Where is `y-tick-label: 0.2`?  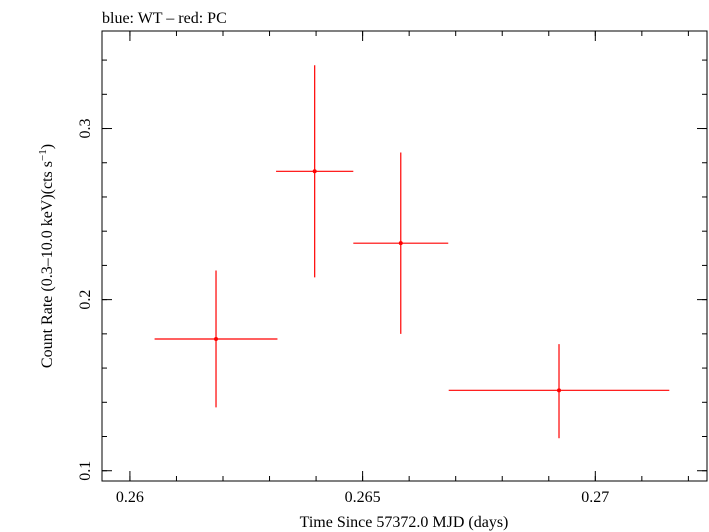 y-tick-label: 0.2 is located at coordinates (85, 300).